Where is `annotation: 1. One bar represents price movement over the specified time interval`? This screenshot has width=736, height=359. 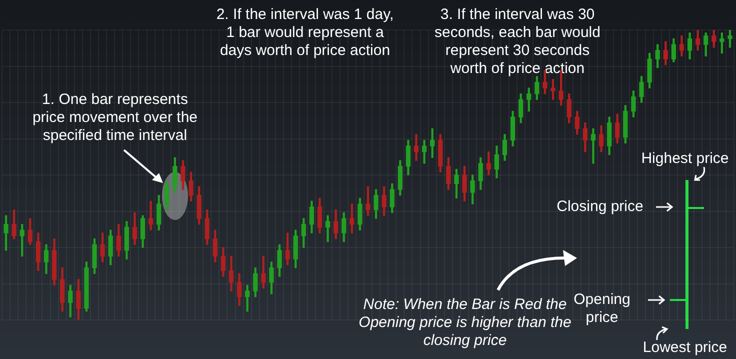
annotation: 1. One bar represents price movement over the specified time interval is located at coordinates (115, 118).